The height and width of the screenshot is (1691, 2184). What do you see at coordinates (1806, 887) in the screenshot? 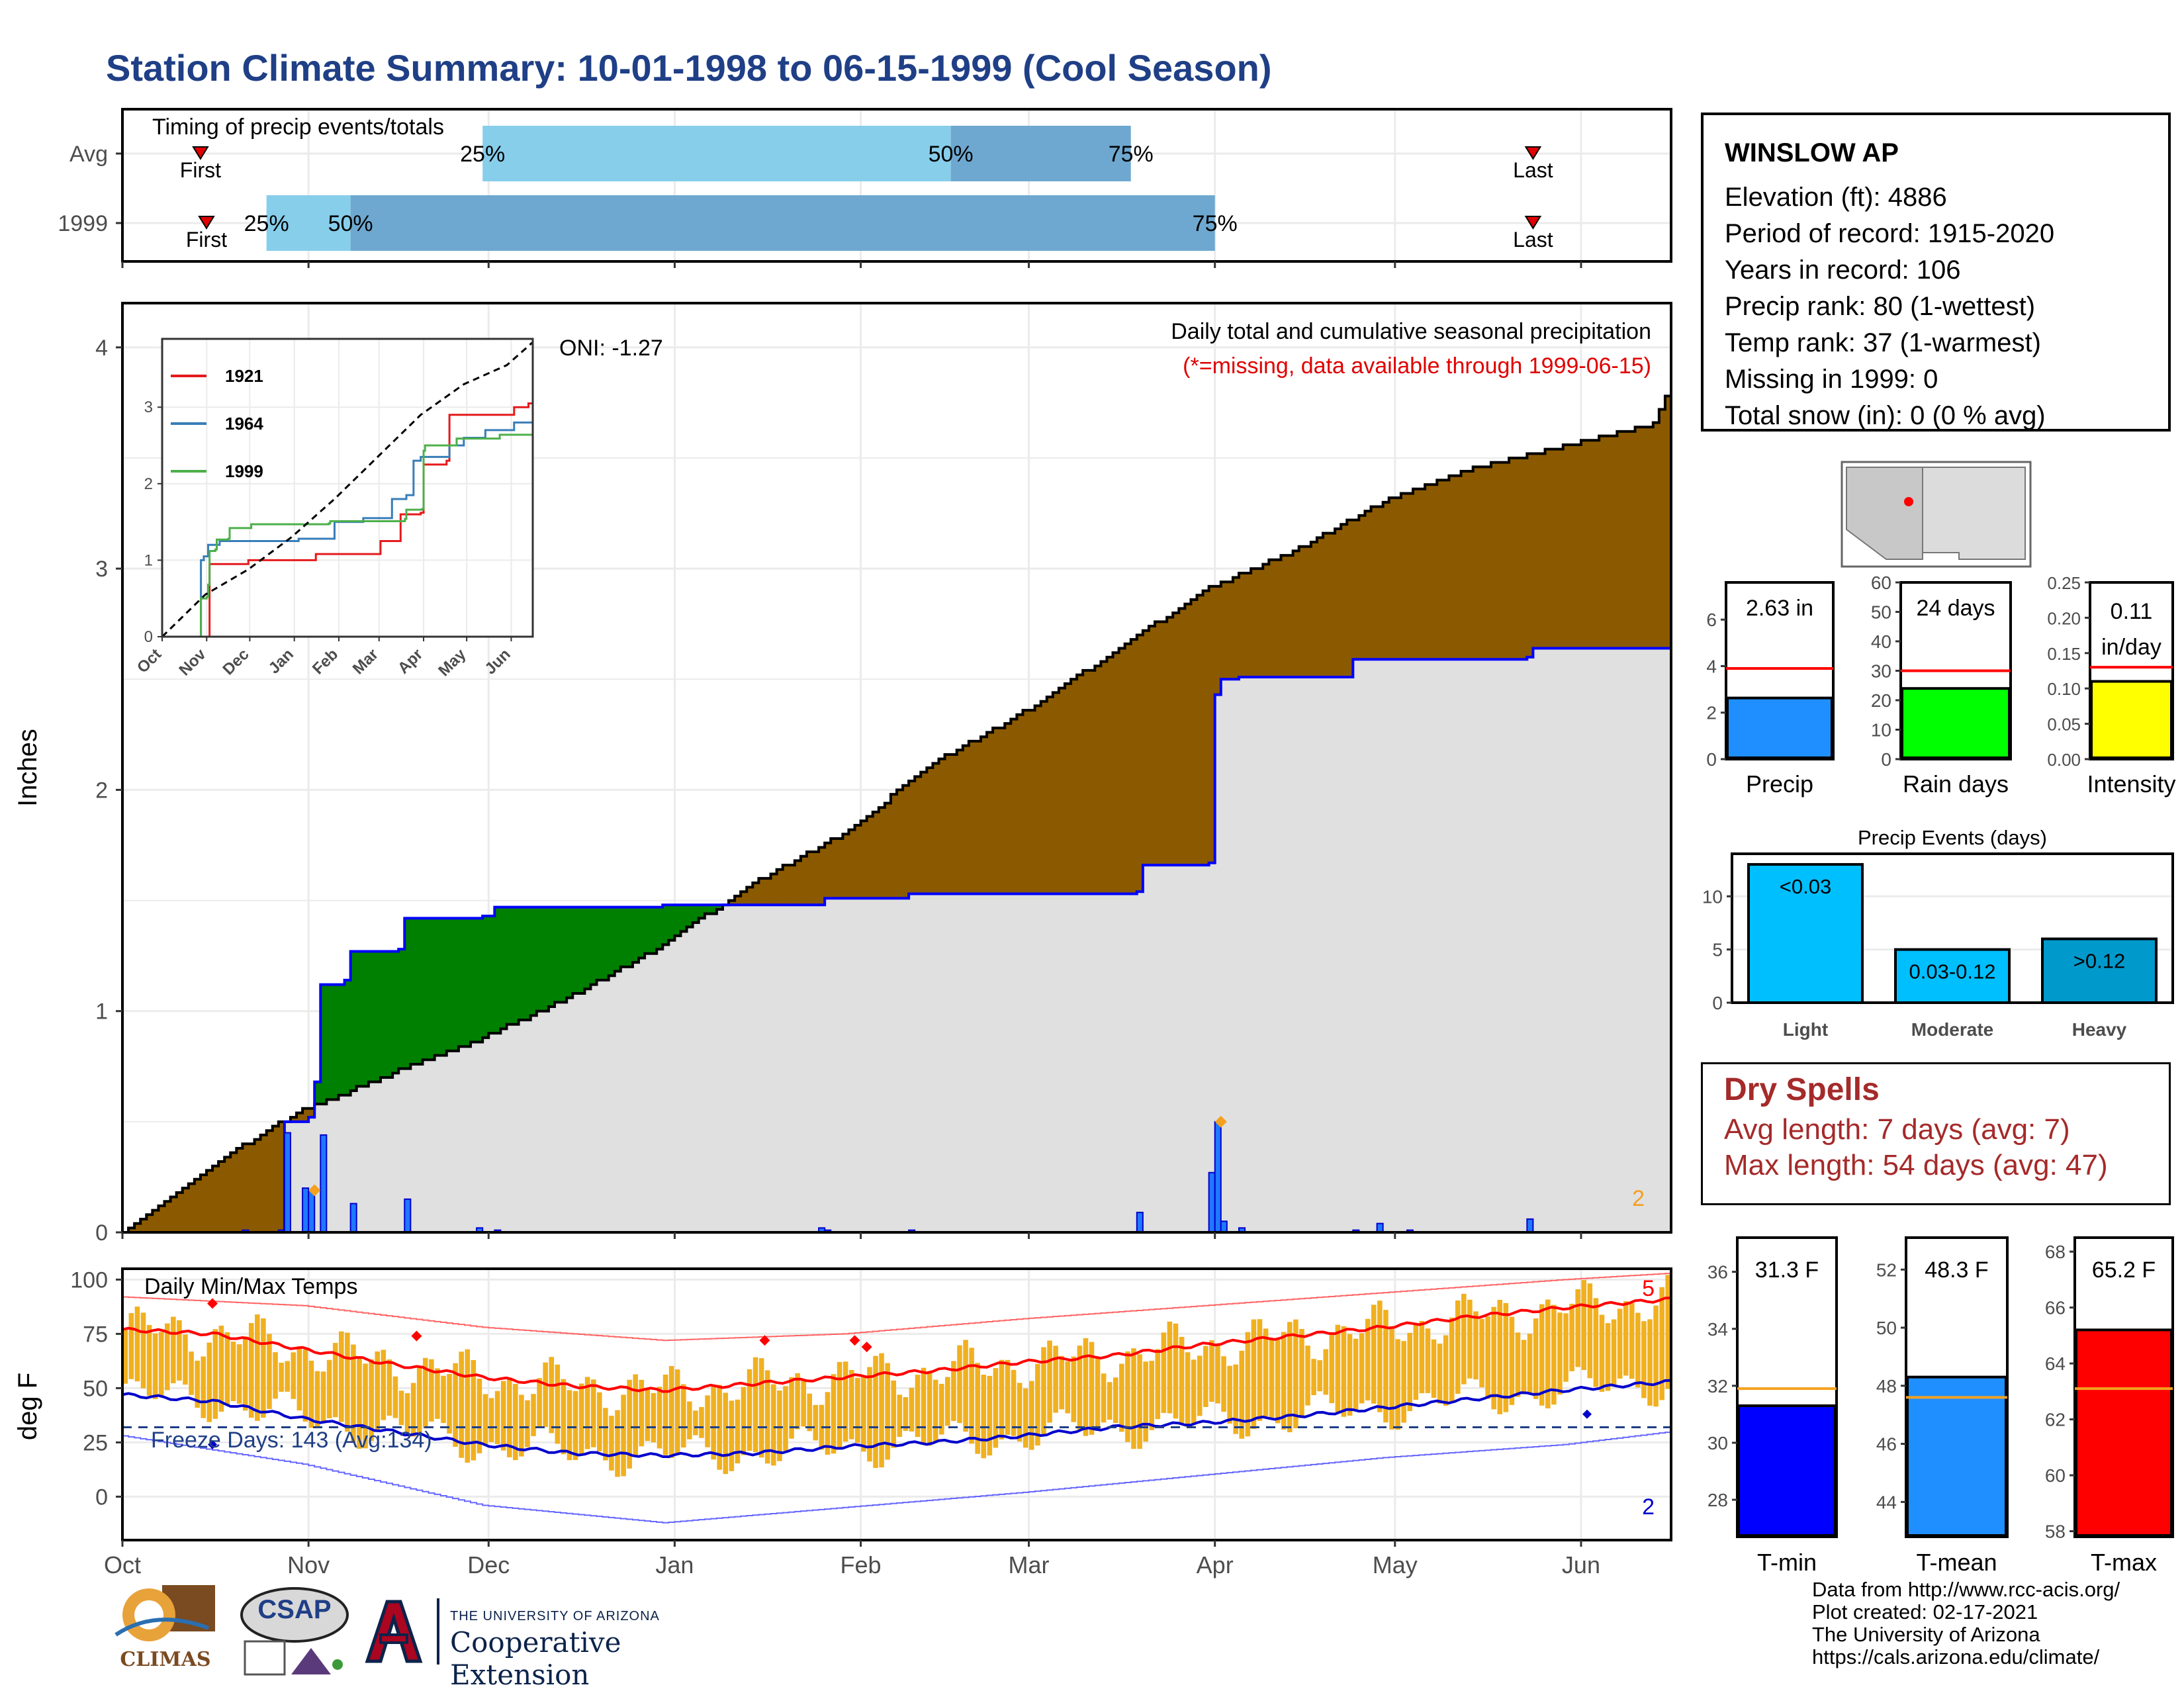
I see `precip-events-bar-label: <0.03` at bounding box center [1806, 887].